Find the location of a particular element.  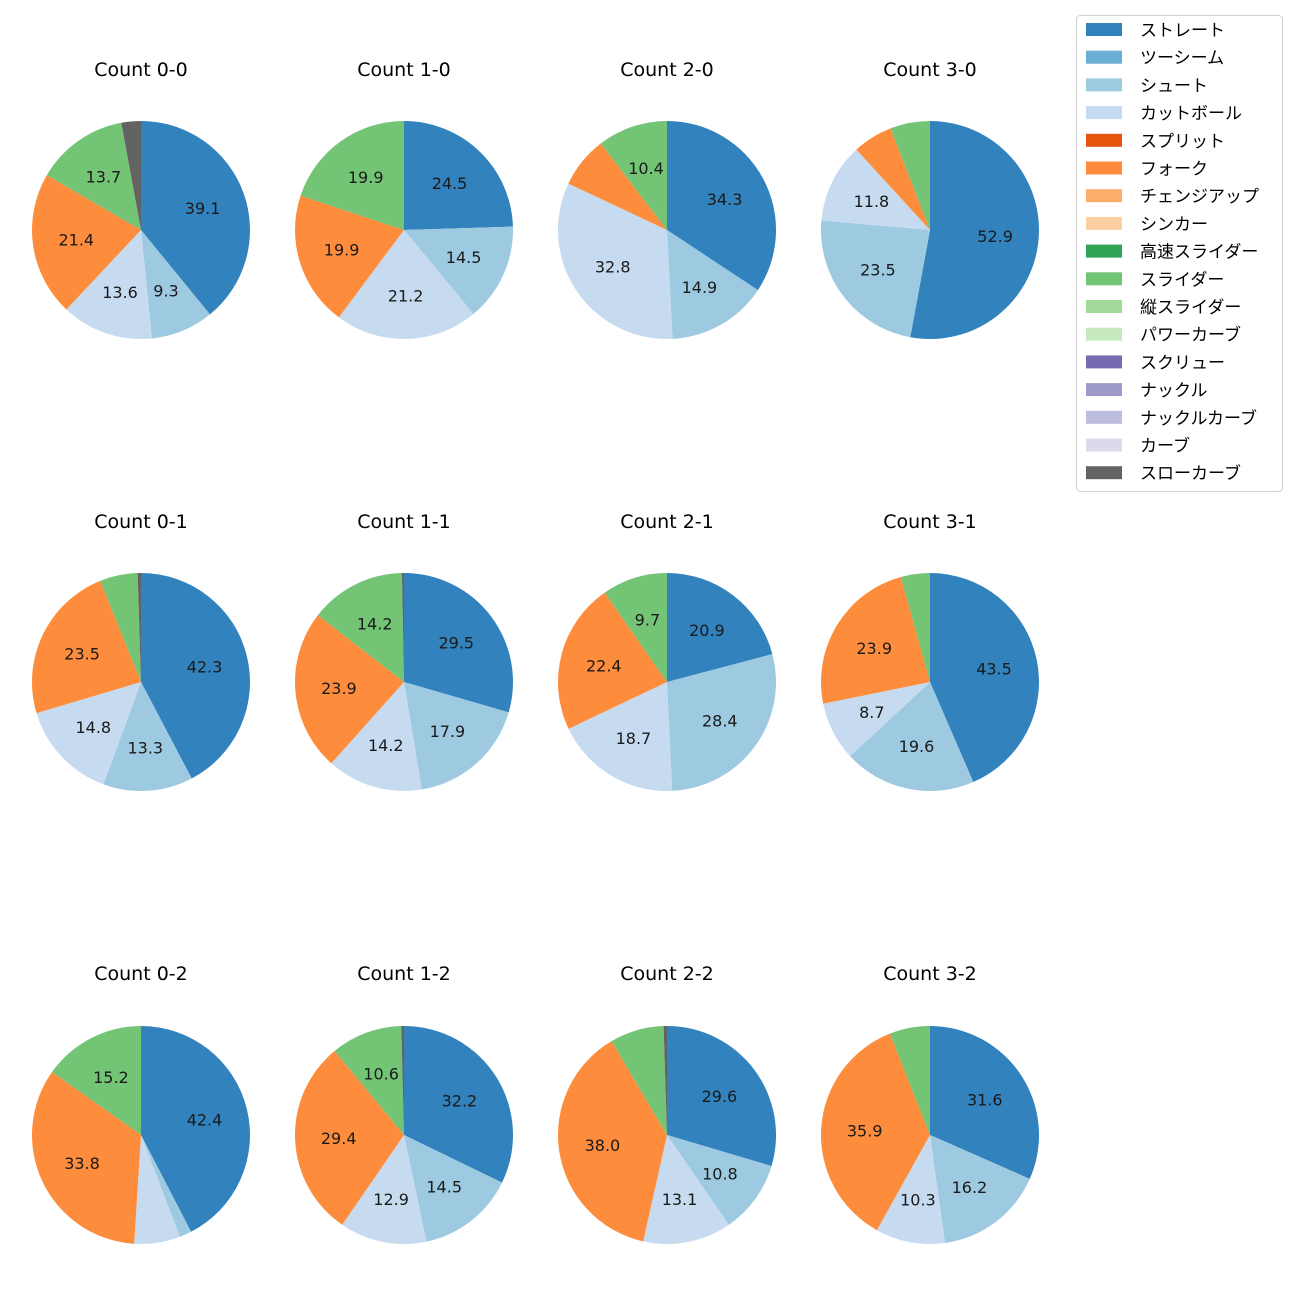

slice-value-label: 19.9 is located at coordinates (366, 177).